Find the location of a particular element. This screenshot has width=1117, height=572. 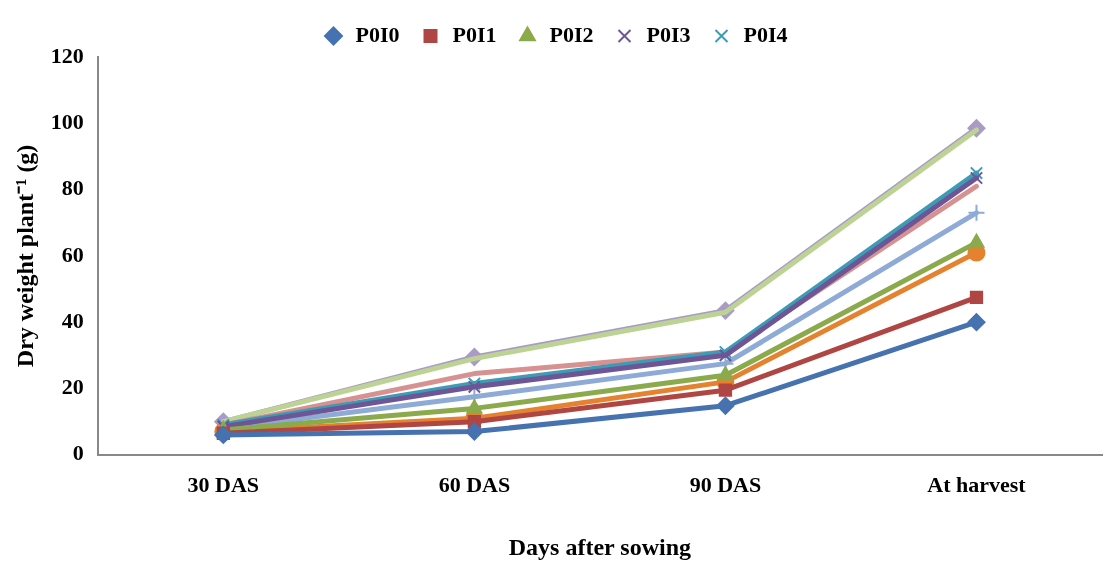

y-tick-label: 100 is located at coordinates (67, 121).